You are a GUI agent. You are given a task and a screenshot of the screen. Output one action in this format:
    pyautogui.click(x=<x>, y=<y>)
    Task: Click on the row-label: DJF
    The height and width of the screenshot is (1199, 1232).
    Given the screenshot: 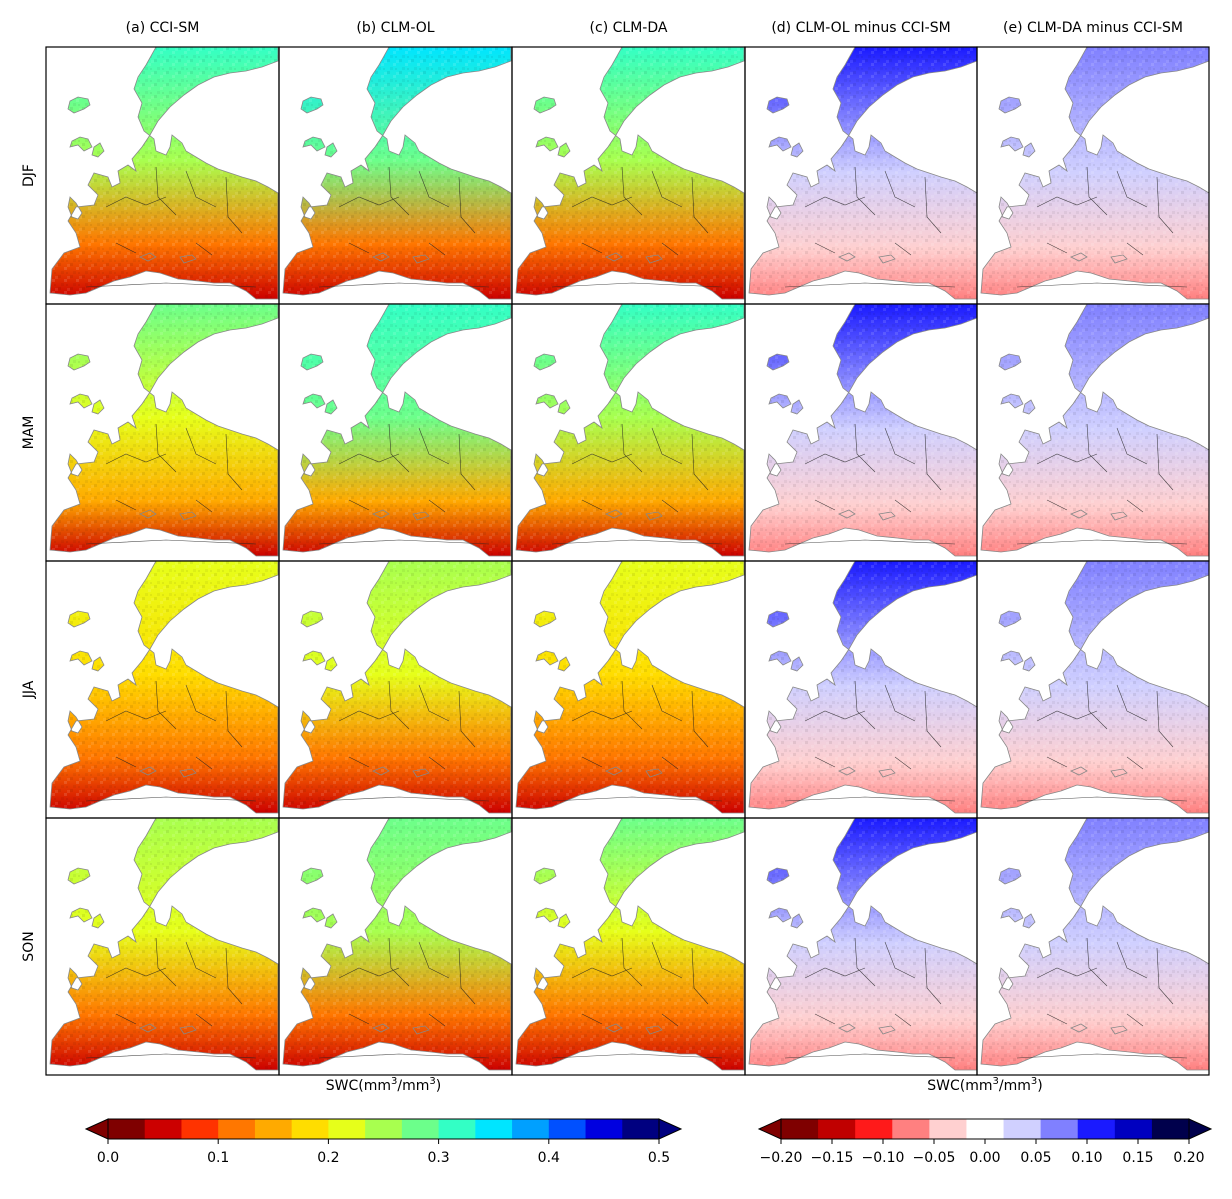 What is the action you would take?
    pyautogui.click(x=29, y=175)
    